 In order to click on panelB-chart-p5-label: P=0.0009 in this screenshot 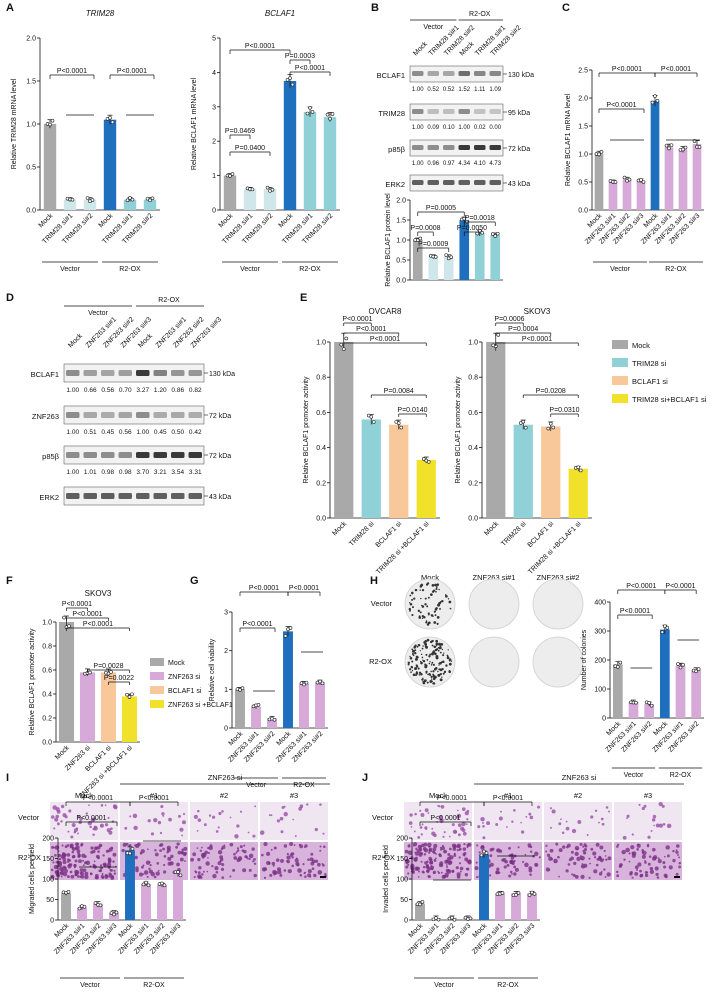, I will do `click(433, 244)`.